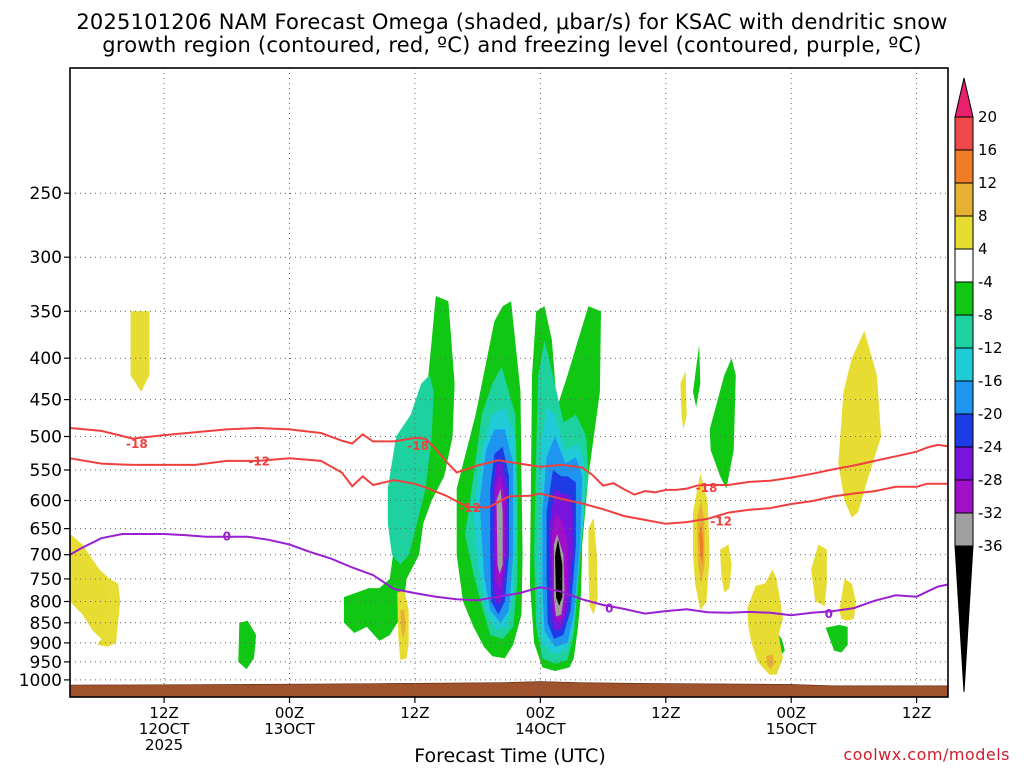 This screenshot has height=768, width=1024. Describe the element at coordinates (983, 249) in the screenshot. I see `colorbar-label-4: 4` at that location.